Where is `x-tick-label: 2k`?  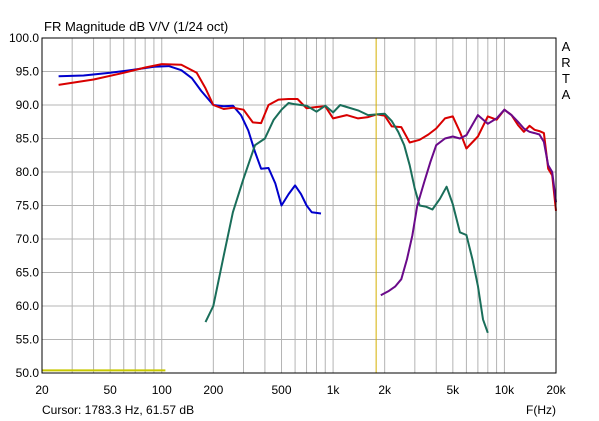 x-tick-label: 2k is located at coordinates (385, 390).